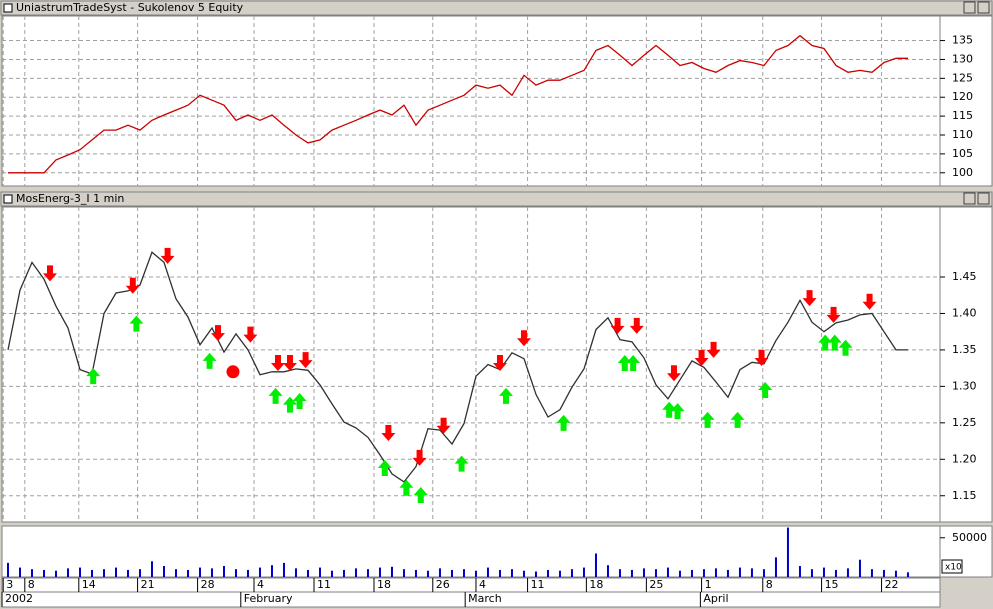 Image resolution: width=993 pixels, height=609 pixels. What do you see at coordinates (964, 458) in the screenshot?
I see `y-tick-label: 1.20` at bounding box center [964, 458].